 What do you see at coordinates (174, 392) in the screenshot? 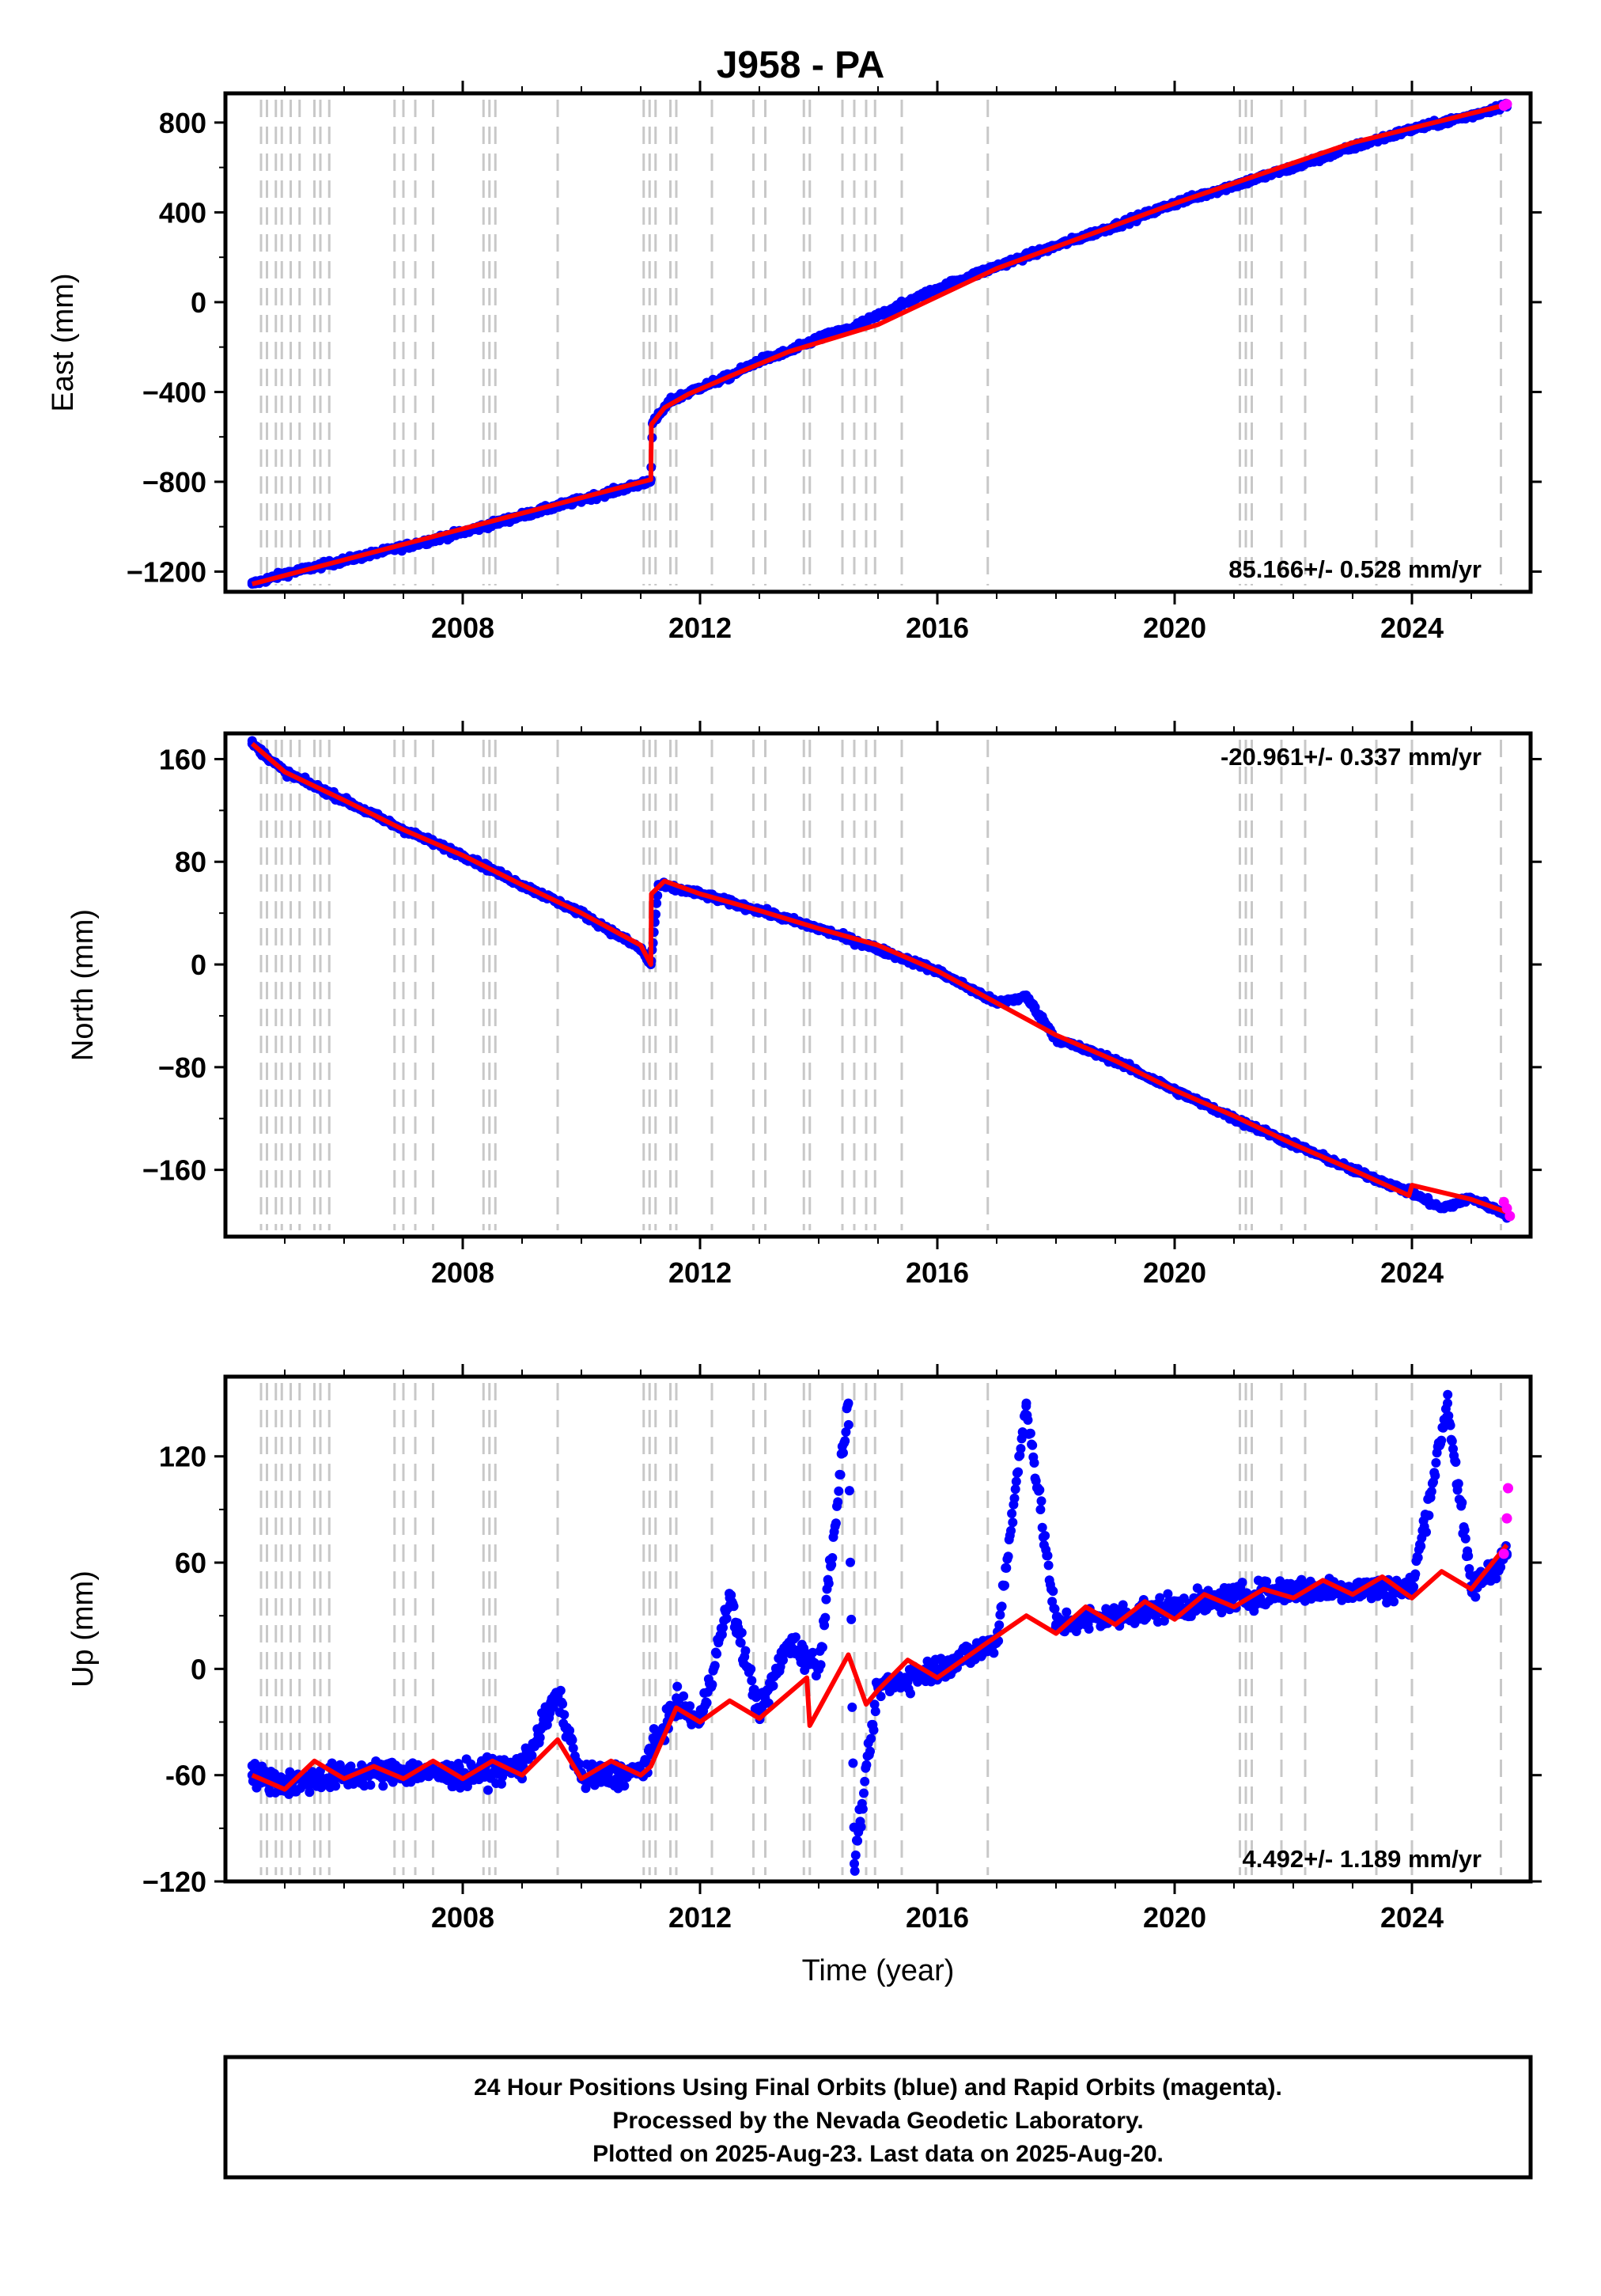
I see `y-tick-label: −400` at bounding box center [174, 392].